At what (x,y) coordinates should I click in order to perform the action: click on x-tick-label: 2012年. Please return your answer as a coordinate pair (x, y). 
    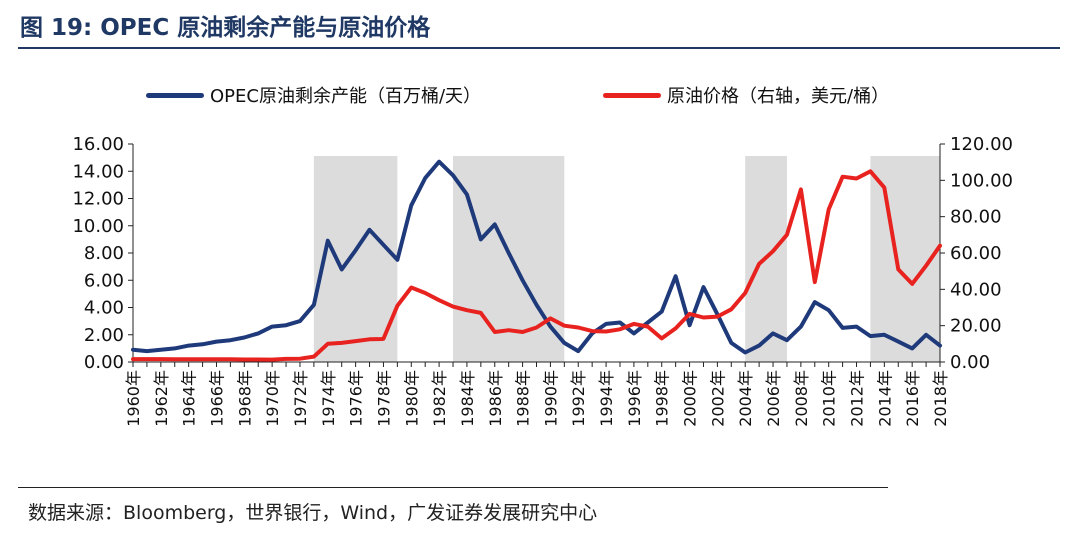
    Looking at the image, I should click on (857, 398).